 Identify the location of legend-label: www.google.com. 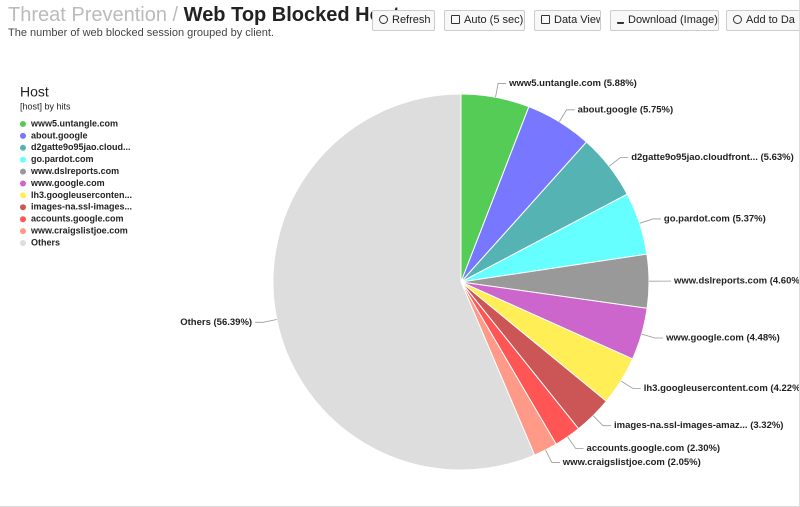
(67, 183).